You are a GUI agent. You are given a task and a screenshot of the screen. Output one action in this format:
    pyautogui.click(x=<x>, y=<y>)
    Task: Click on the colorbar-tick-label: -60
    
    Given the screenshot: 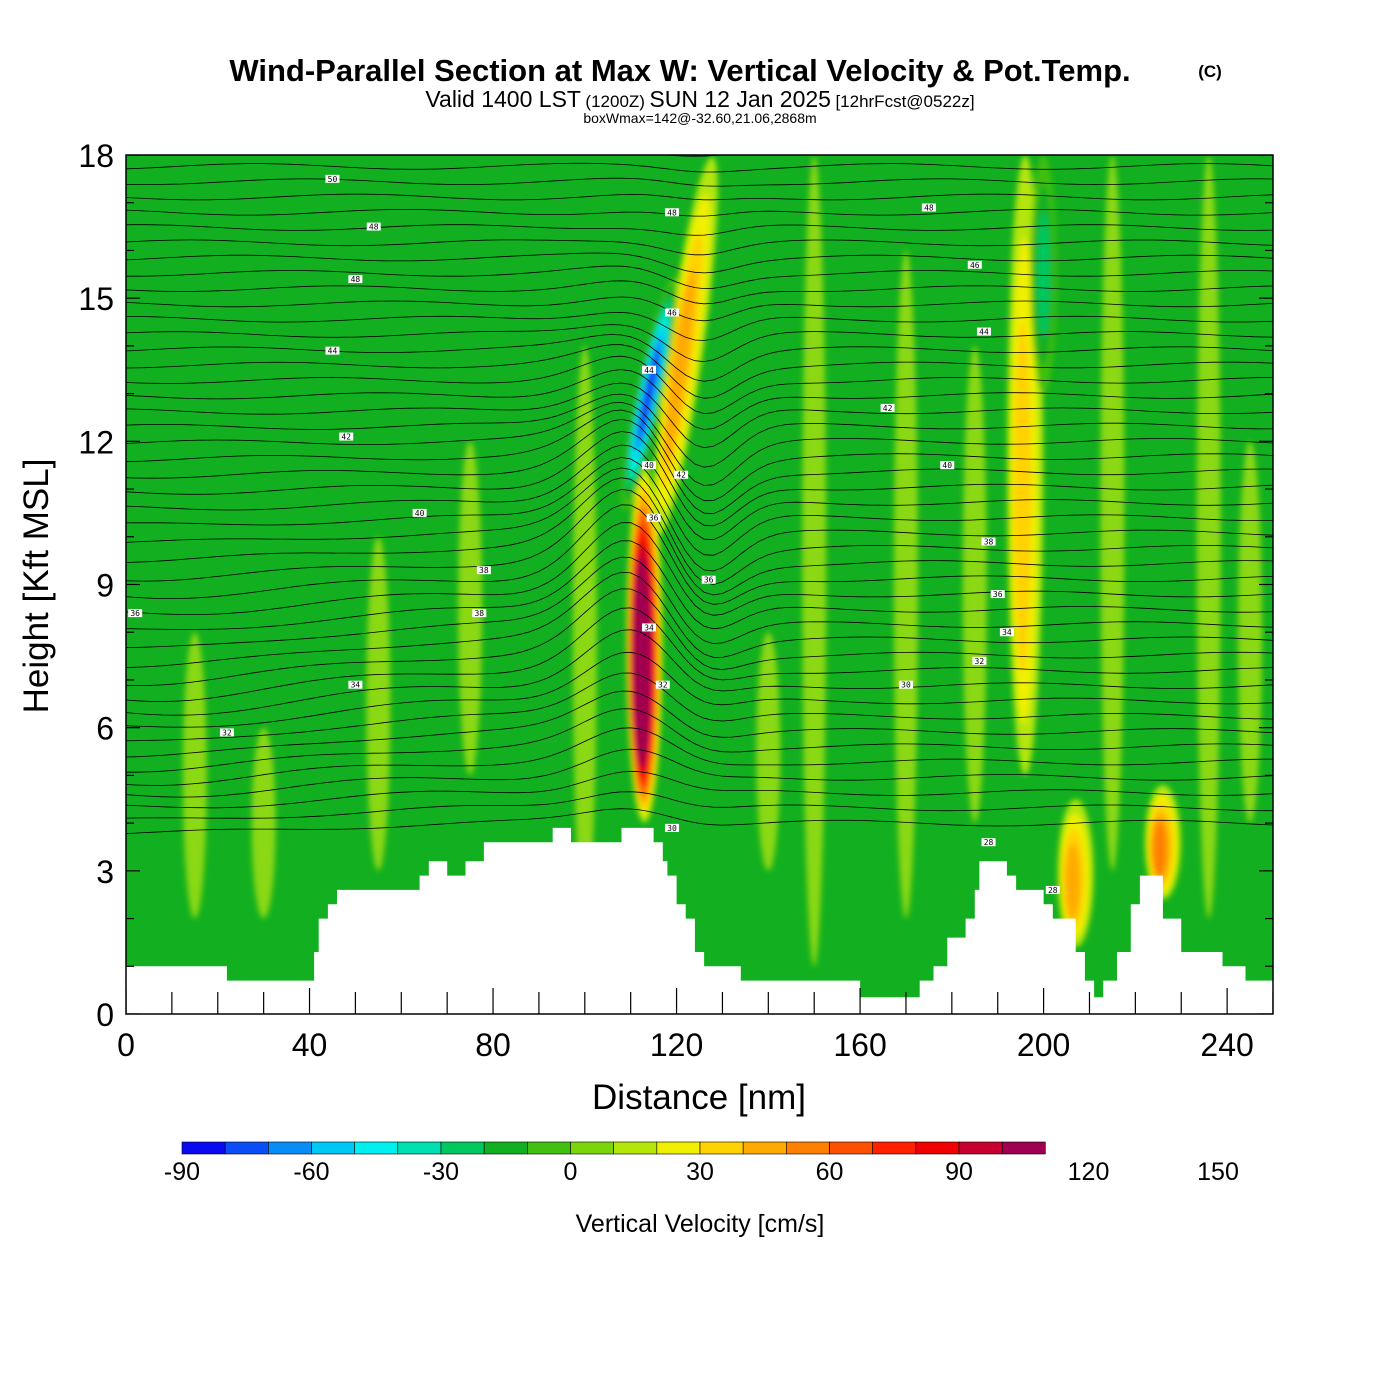 What is the action you would take?
    pyautogui.click(x=311, y=1172)
    